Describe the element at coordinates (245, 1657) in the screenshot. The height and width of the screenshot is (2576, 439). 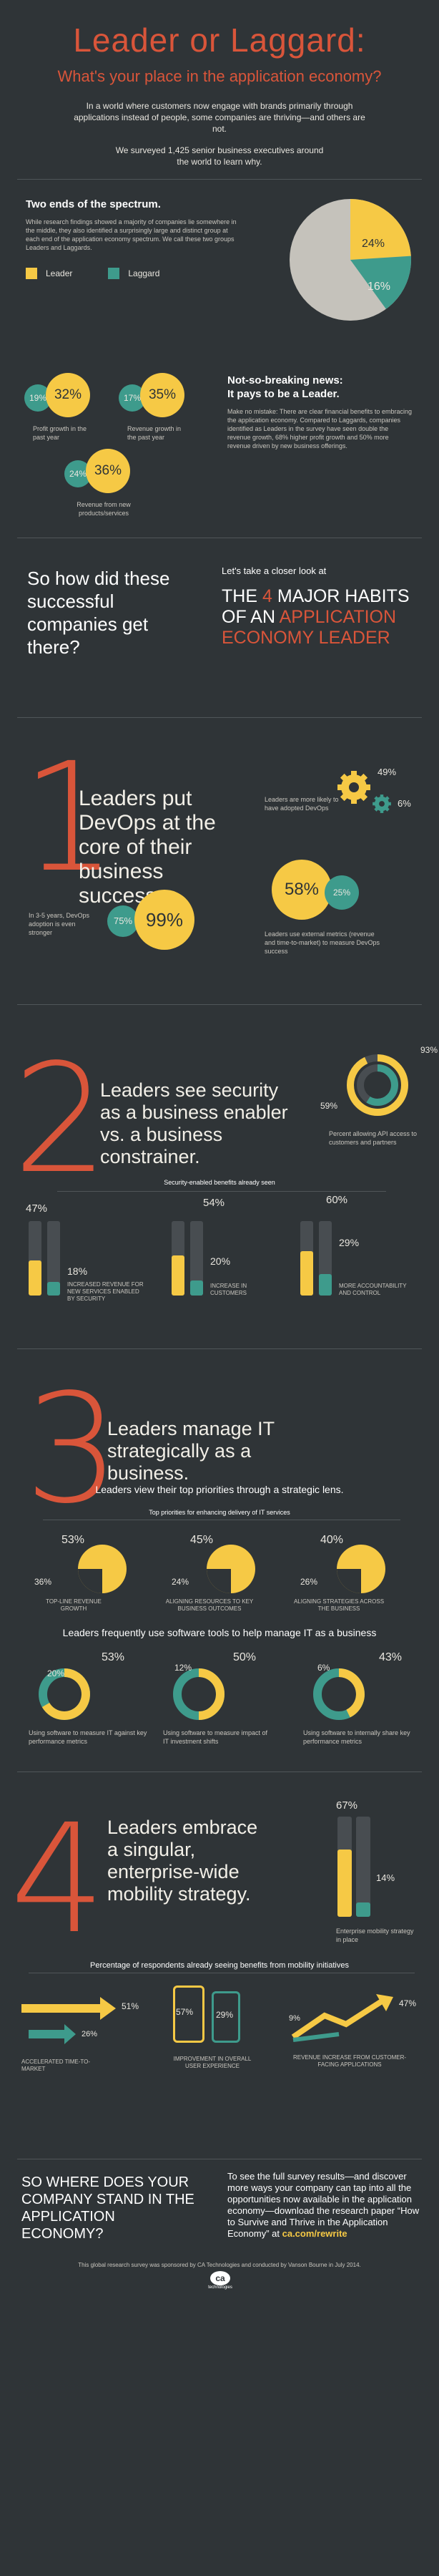
I see `tool-leader-value: 50%` at that location.